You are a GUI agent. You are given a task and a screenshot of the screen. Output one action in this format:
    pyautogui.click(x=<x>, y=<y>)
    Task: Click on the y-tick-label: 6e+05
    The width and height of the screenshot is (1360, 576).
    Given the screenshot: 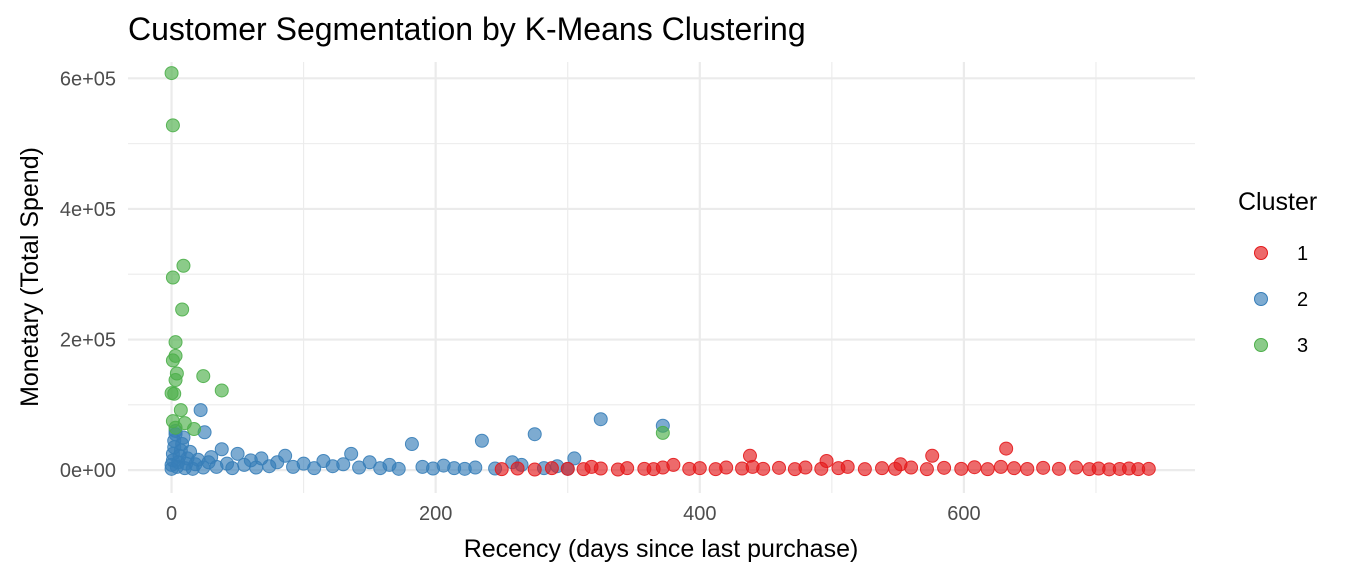 What is the action you would take?
    pyautogui.click(x=88, y=79)
    